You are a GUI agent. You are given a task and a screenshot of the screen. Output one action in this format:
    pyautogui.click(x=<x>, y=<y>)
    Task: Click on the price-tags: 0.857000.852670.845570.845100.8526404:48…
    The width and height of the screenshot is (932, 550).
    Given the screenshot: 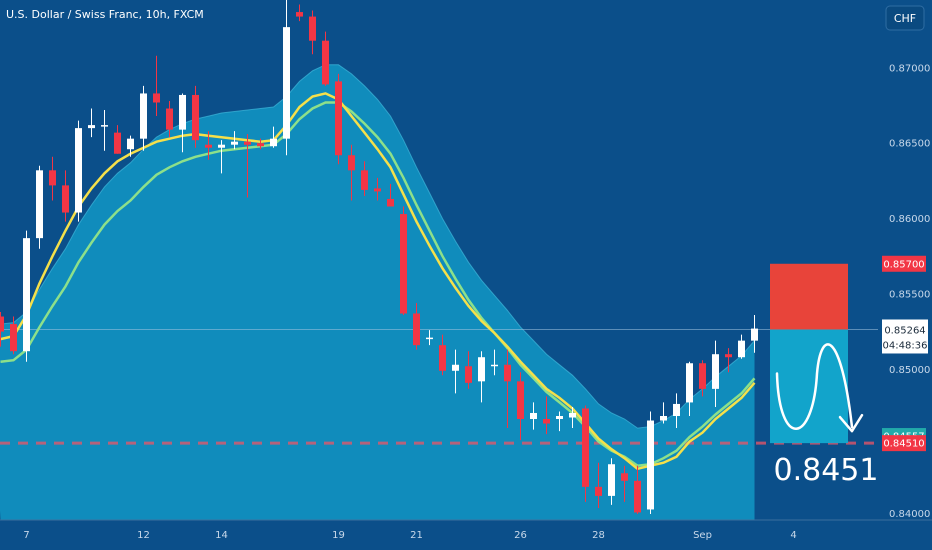 What is the action you would take?
    pyautogui.click(x=905, y=353)
    